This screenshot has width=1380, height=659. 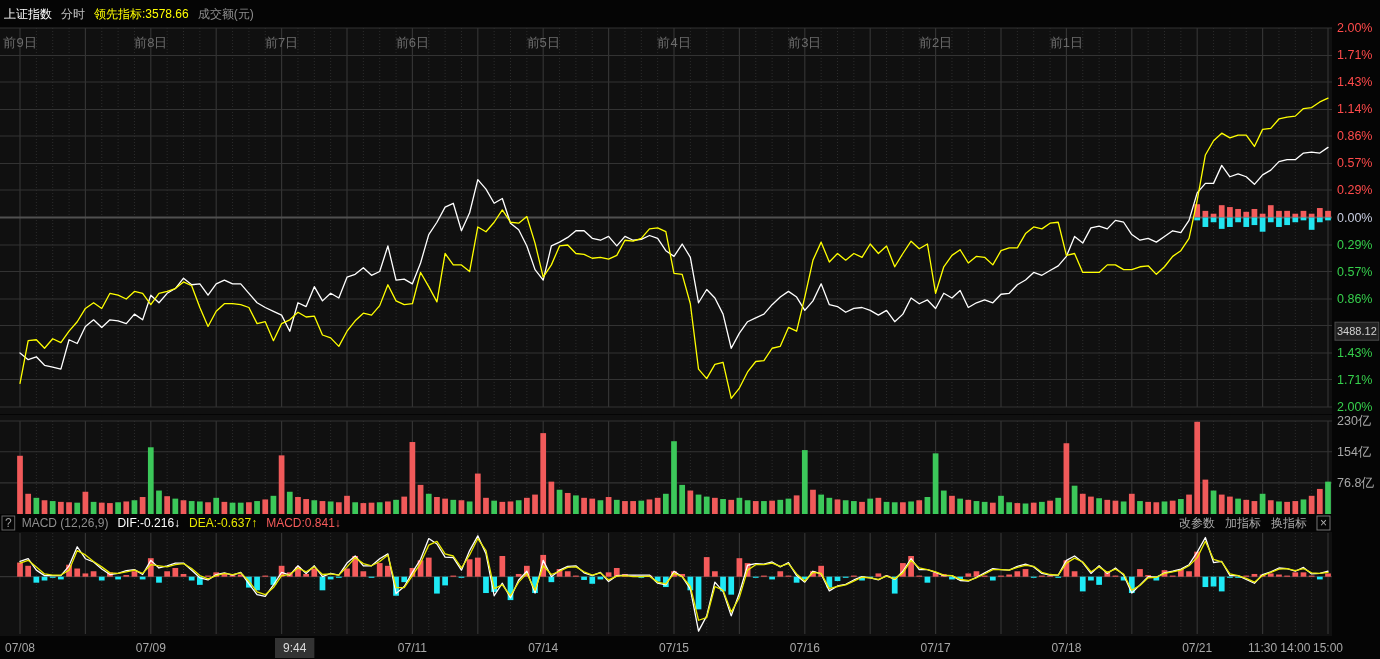 What do you see at coordinates (1289, 523) in the screenshot?
I see `label: 换指标` at bounding box center [1289, 523].